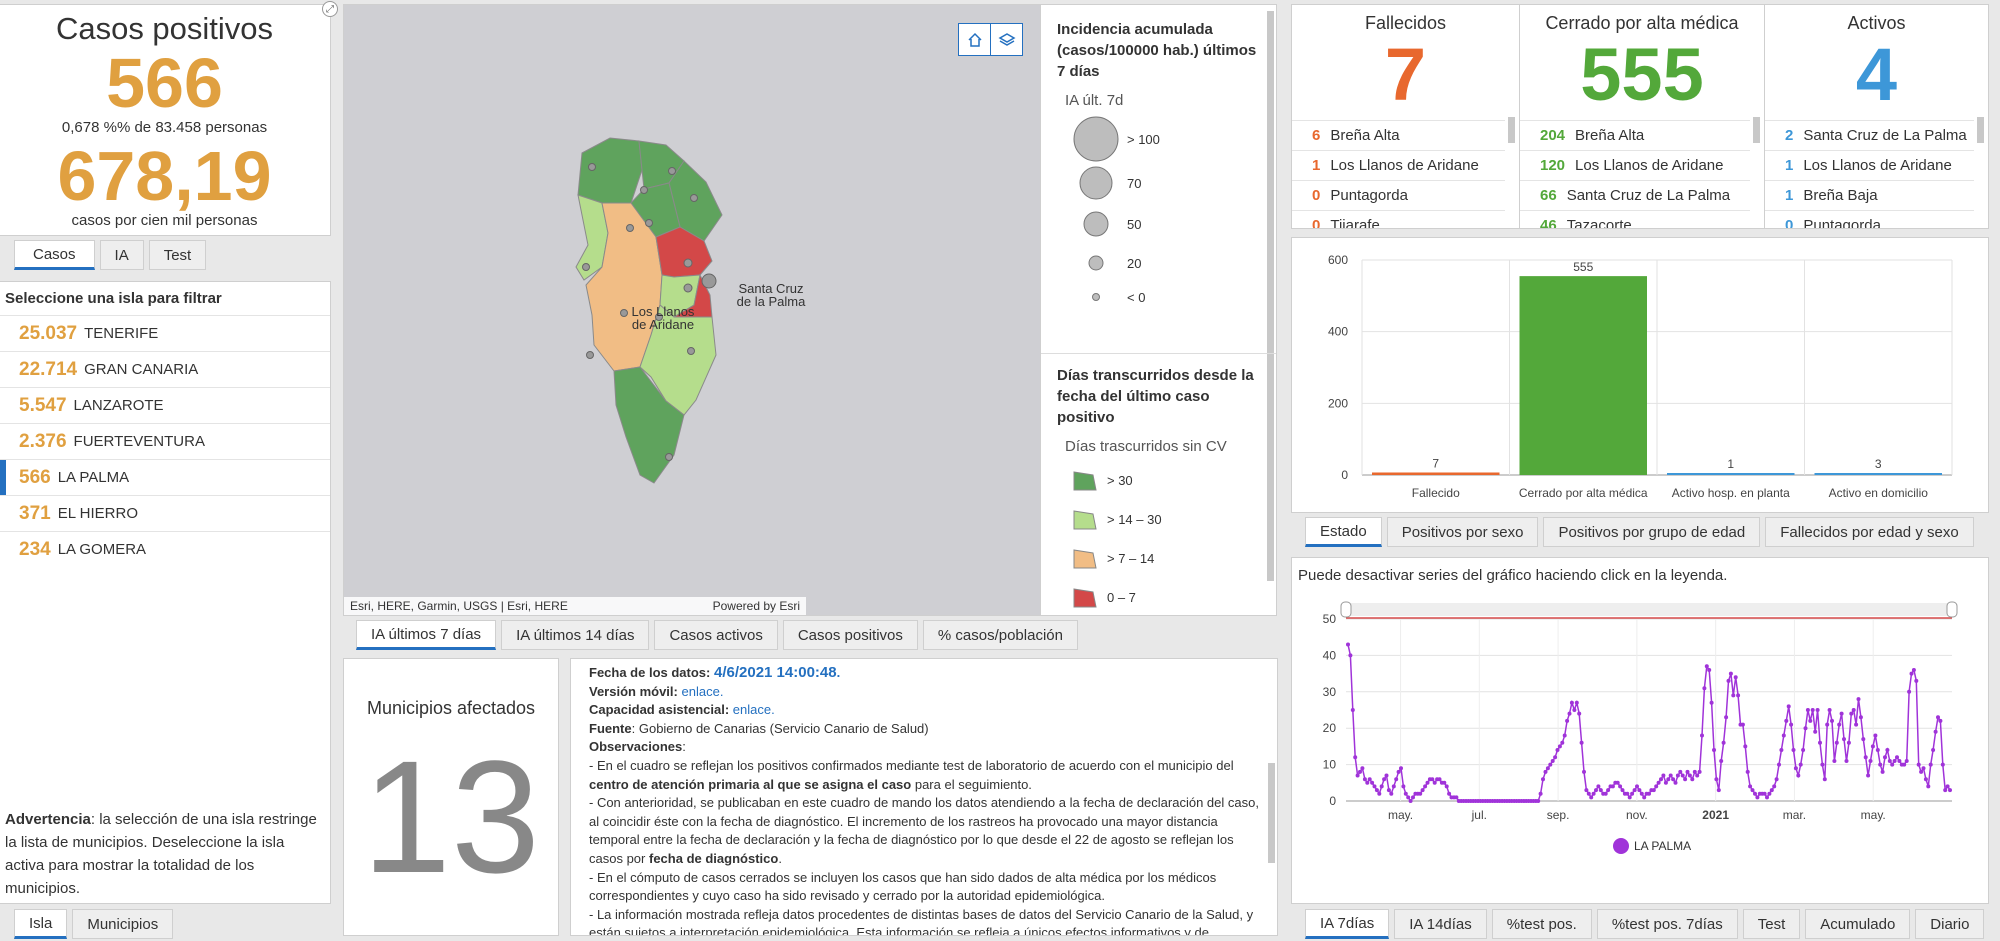 The height and width of the screenshot is (941, 2000). What do you see at coordinates (1635, 195) in the screenshot?
I see `cerrados-row: 66 Santa Cruz de La Palma` at bounding box center [1635, 195].